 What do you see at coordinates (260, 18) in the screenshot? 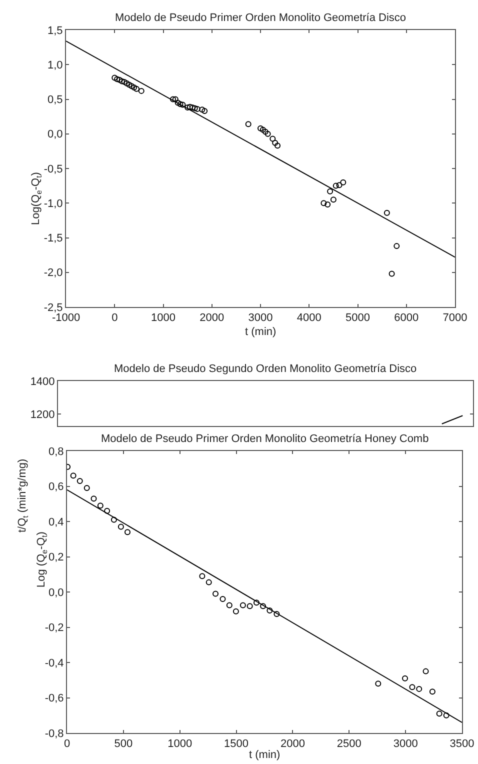
I see `chart-title: Modelo de Pseudo Primer Orden Monolito Geometría Disco` at bounding box center [260, 18].